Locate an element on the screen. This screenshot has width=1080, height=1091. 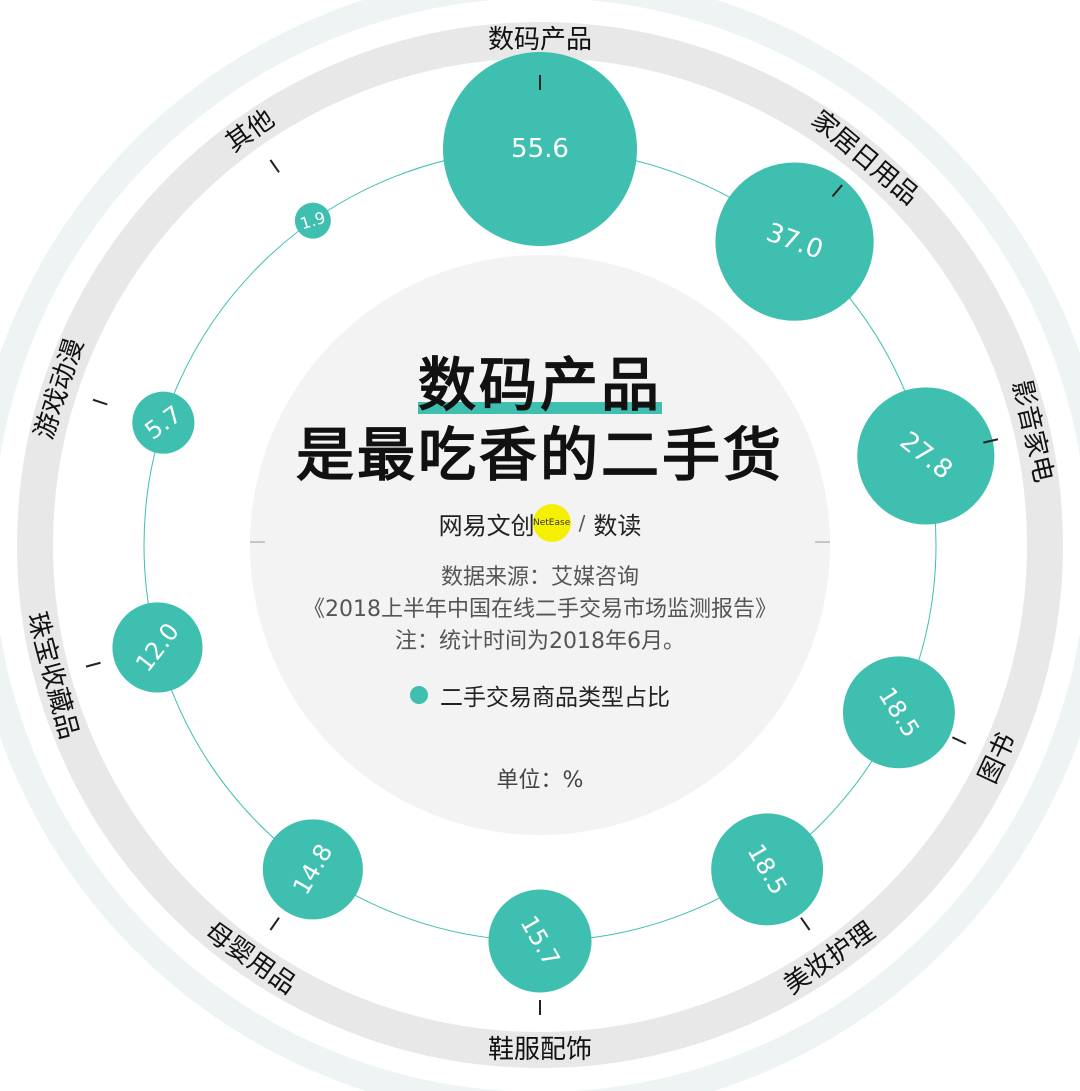
unit-label: 单位：% is located at coordinates (540, 780).